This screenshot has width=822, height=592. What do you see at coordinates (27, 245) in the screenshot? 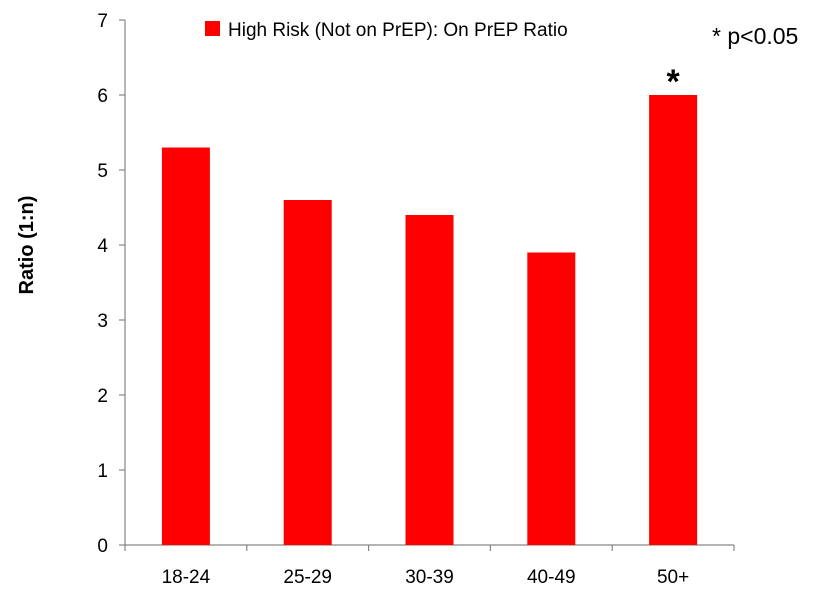
I see `y-axis-title: Ratio (1:n)` at bounding box center [27, 245].